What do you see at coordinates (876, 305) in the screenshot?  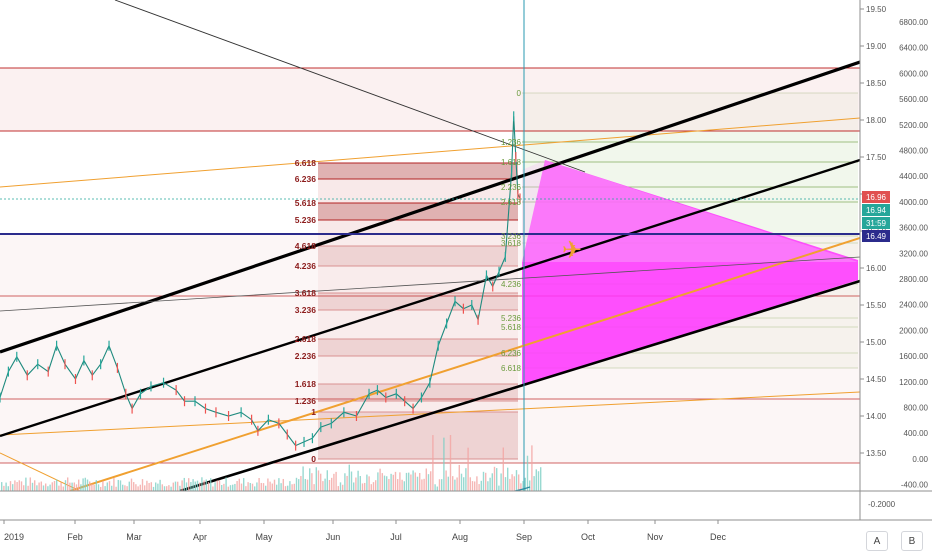 I see `price-tick-label: 15.50` at bounding box center [876, 305].